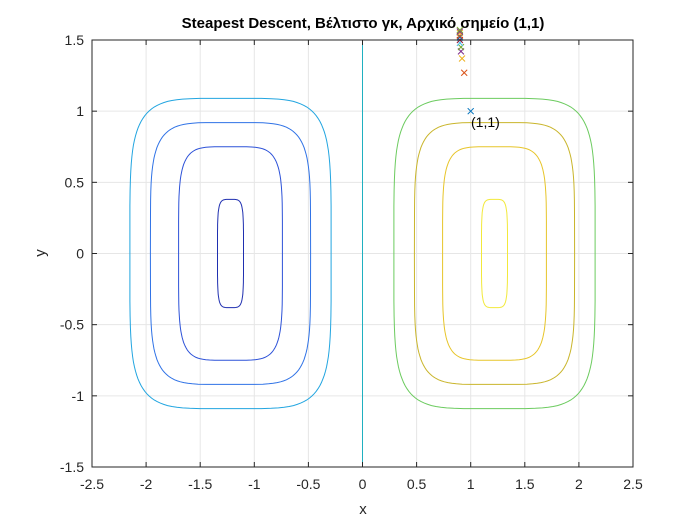 The image size is (700, 525). I want to click on x-tick-label: -1.5, so click(200, 484).